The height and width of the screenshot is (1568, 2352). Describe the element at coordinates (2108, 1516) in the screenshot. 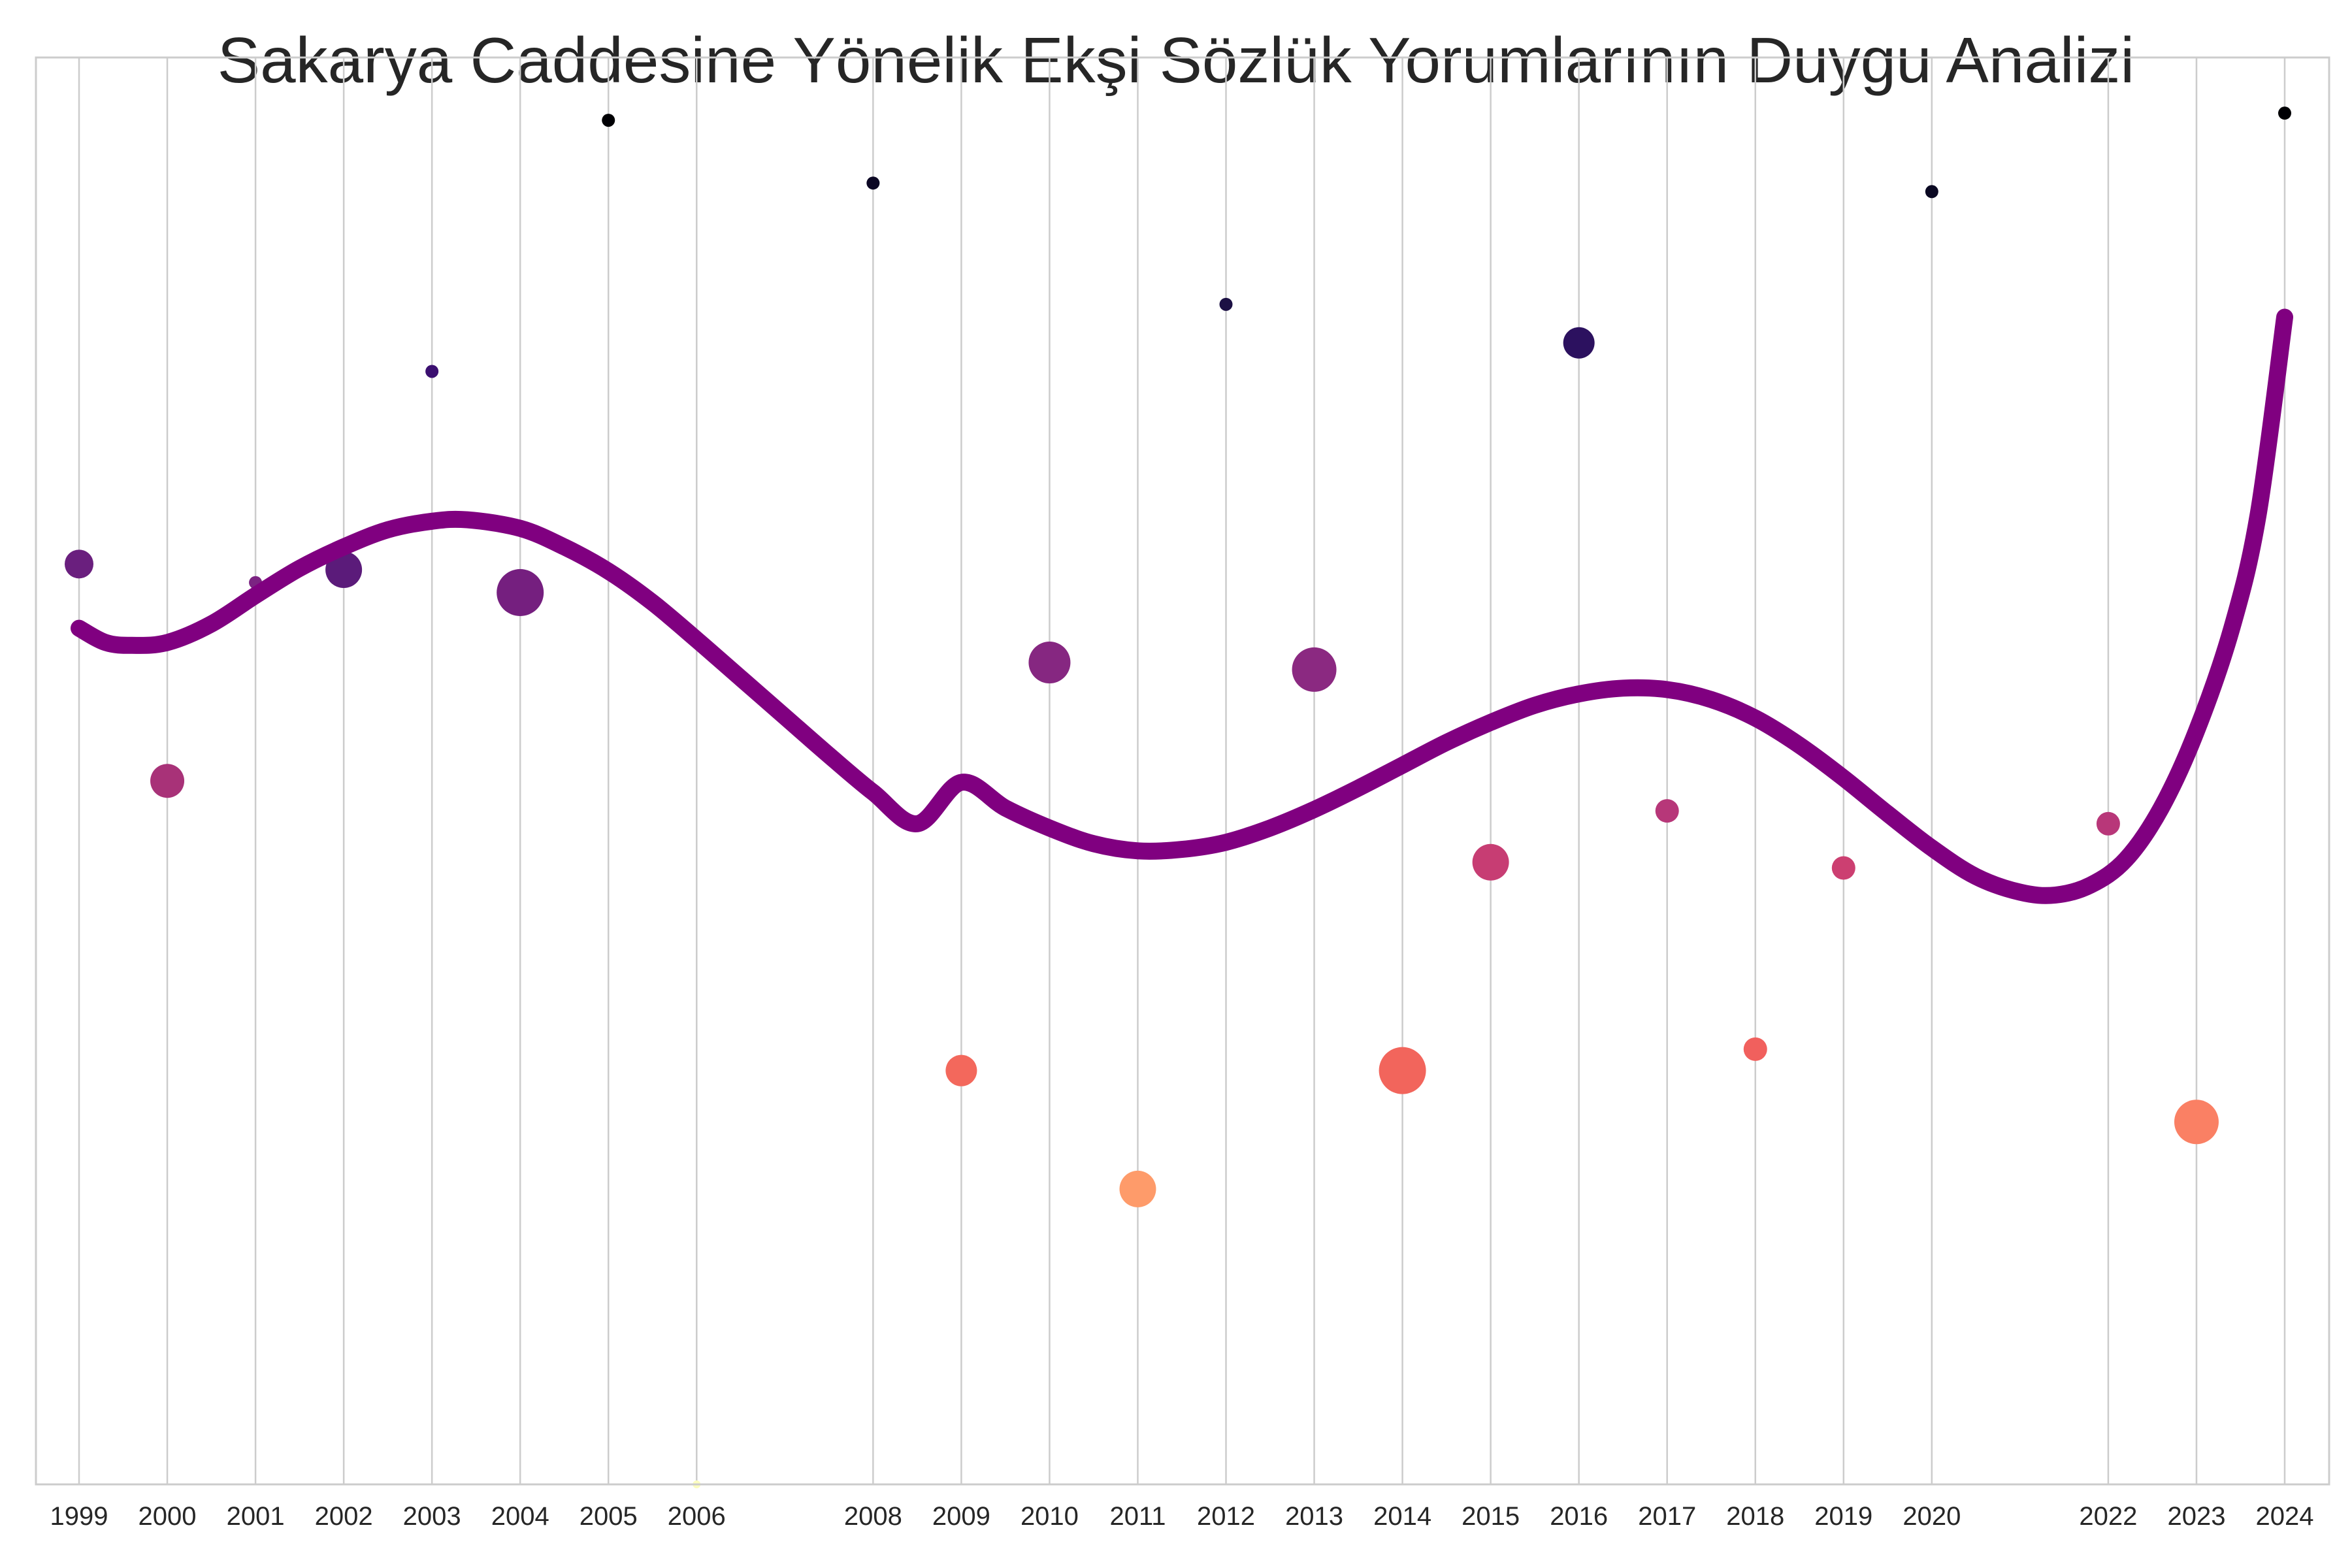

I see `x-tick-label: 2022` at that location.